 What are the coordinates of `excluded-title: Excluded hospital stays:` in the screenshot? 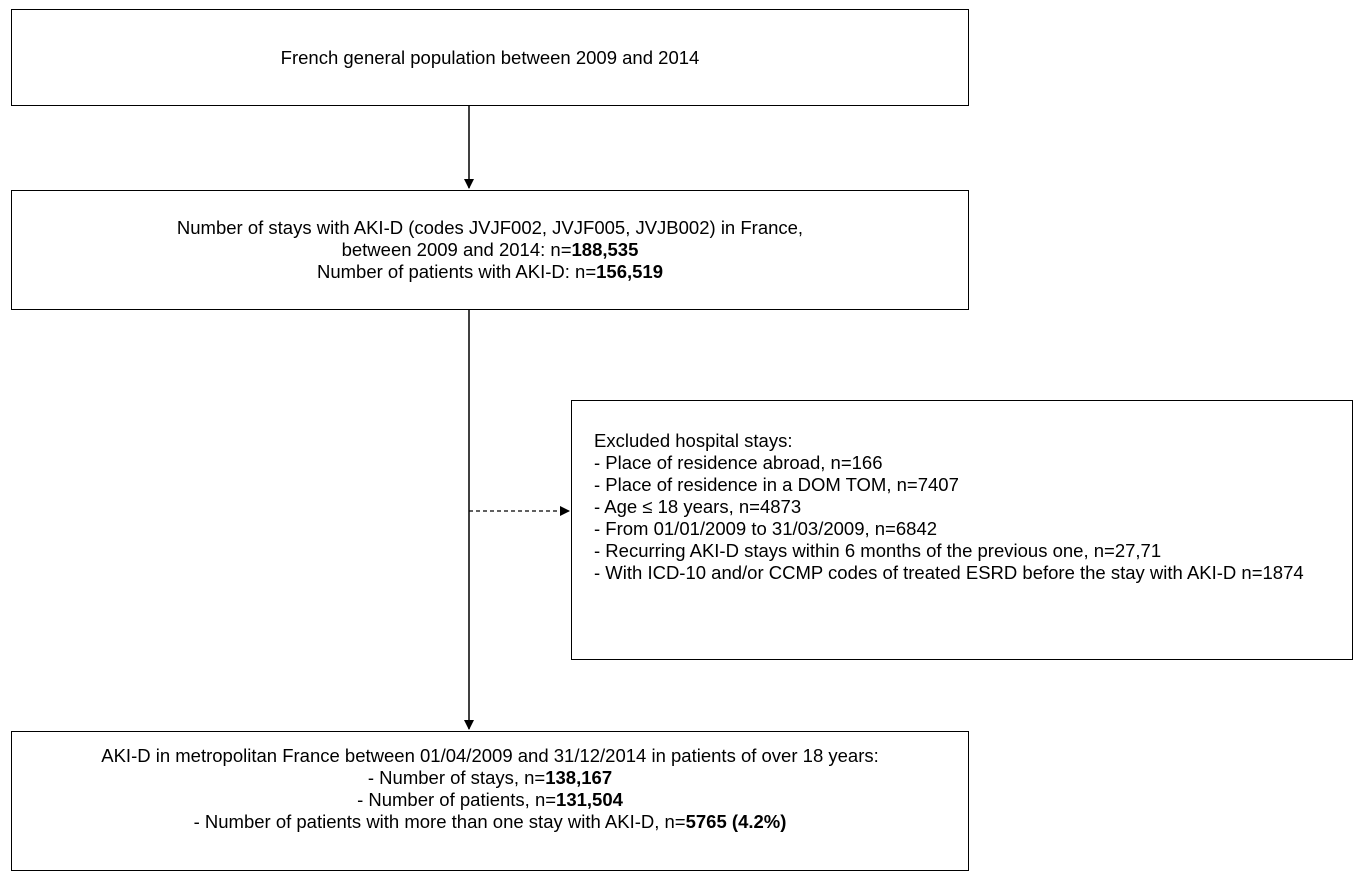 It's located at (693, 440).